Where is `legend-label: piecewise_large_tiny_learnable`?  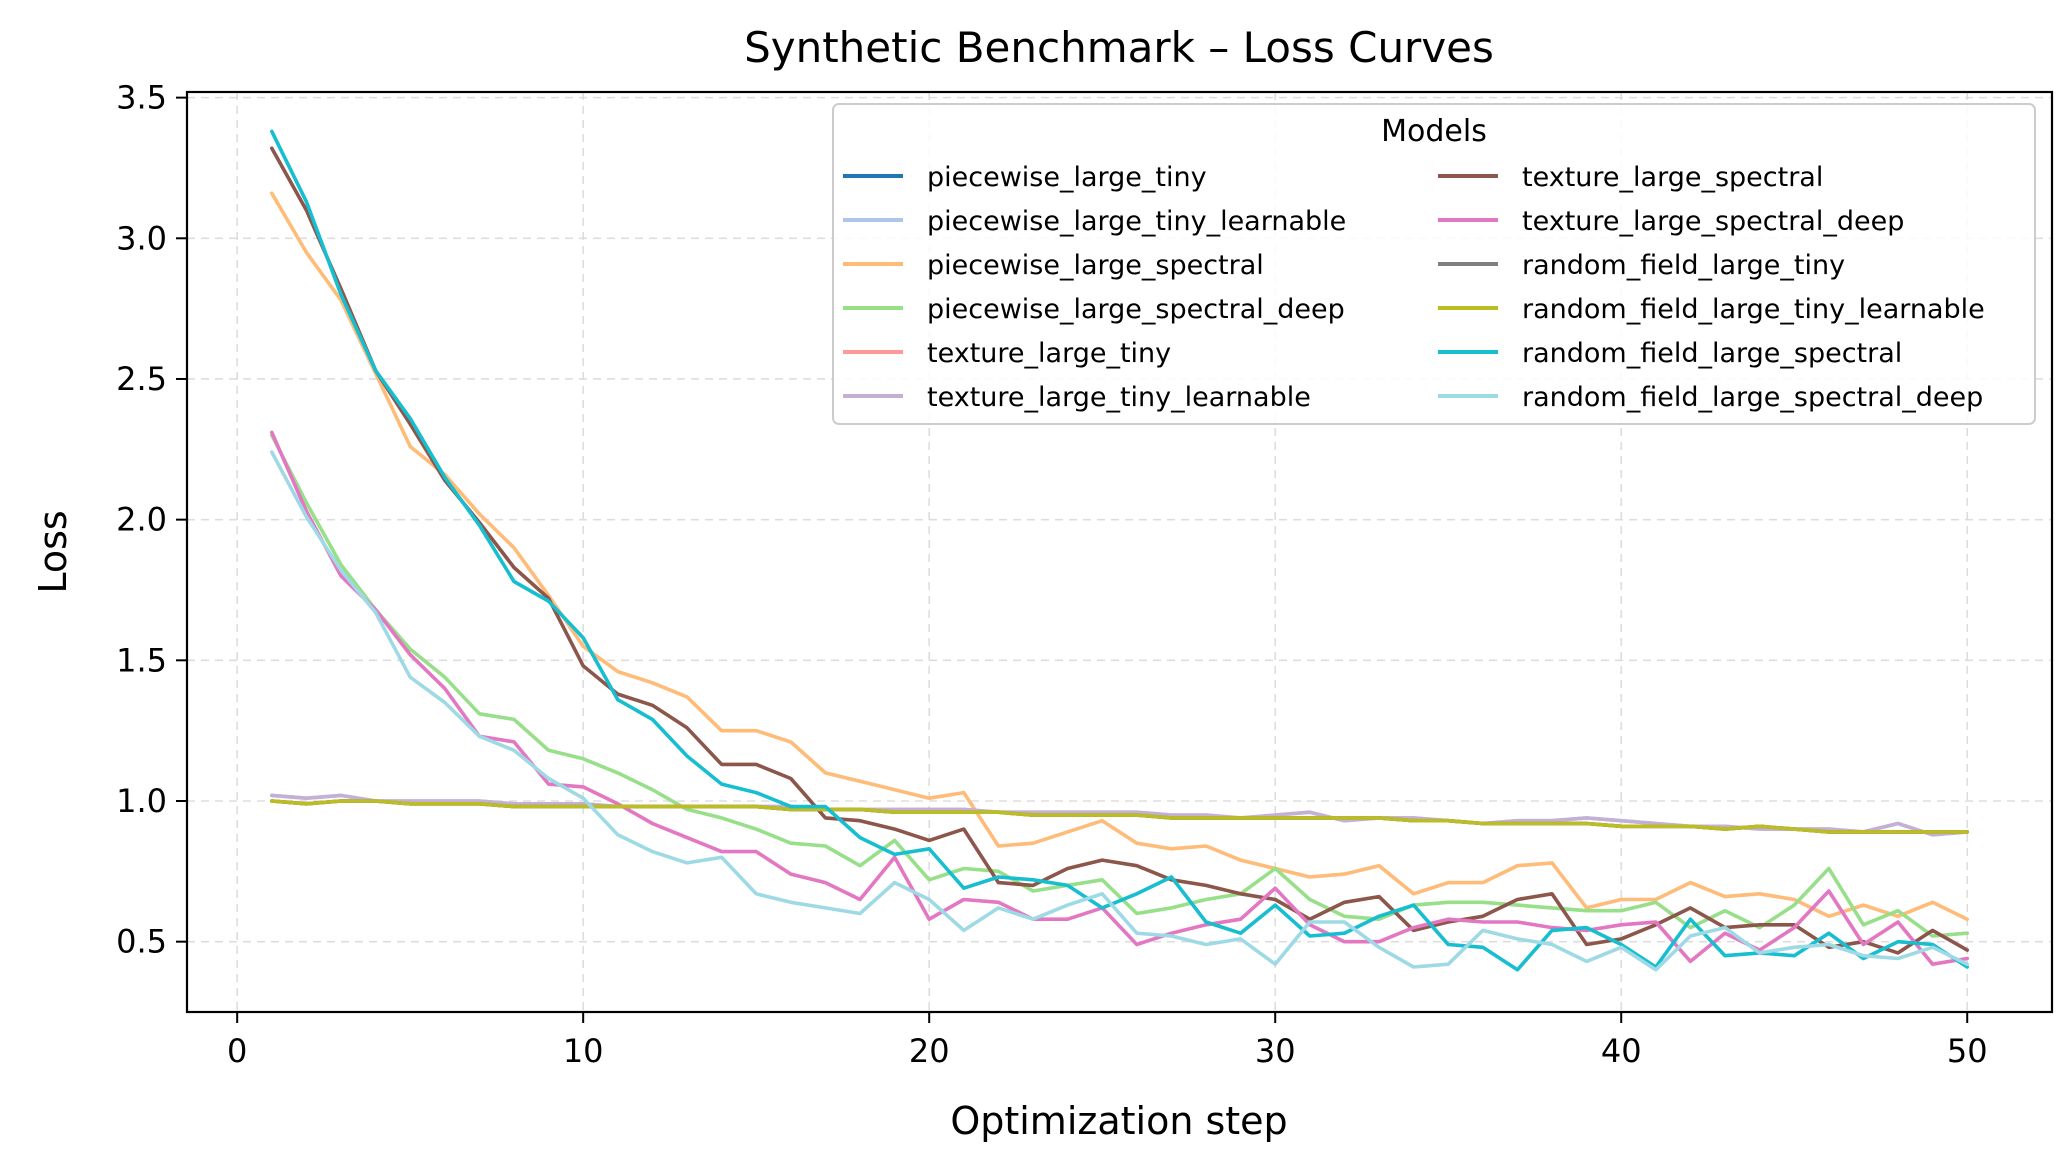
legend-label: piecewise_large_tiny_learnable is located at coordinates (1136, 221).